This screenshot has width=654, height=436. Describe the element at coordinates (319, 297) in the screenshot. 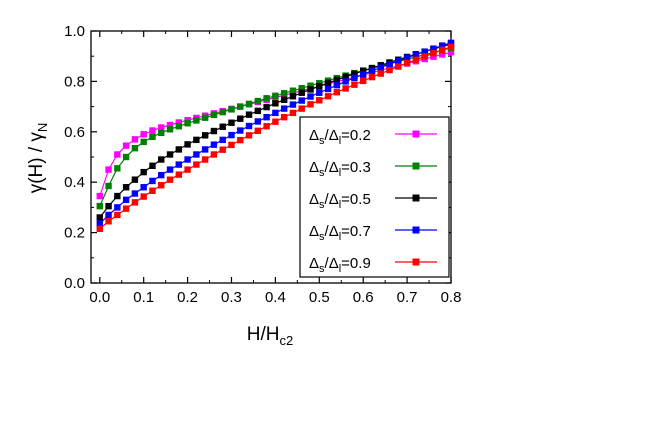

I see `x-tick-label: 0.5` at that location.